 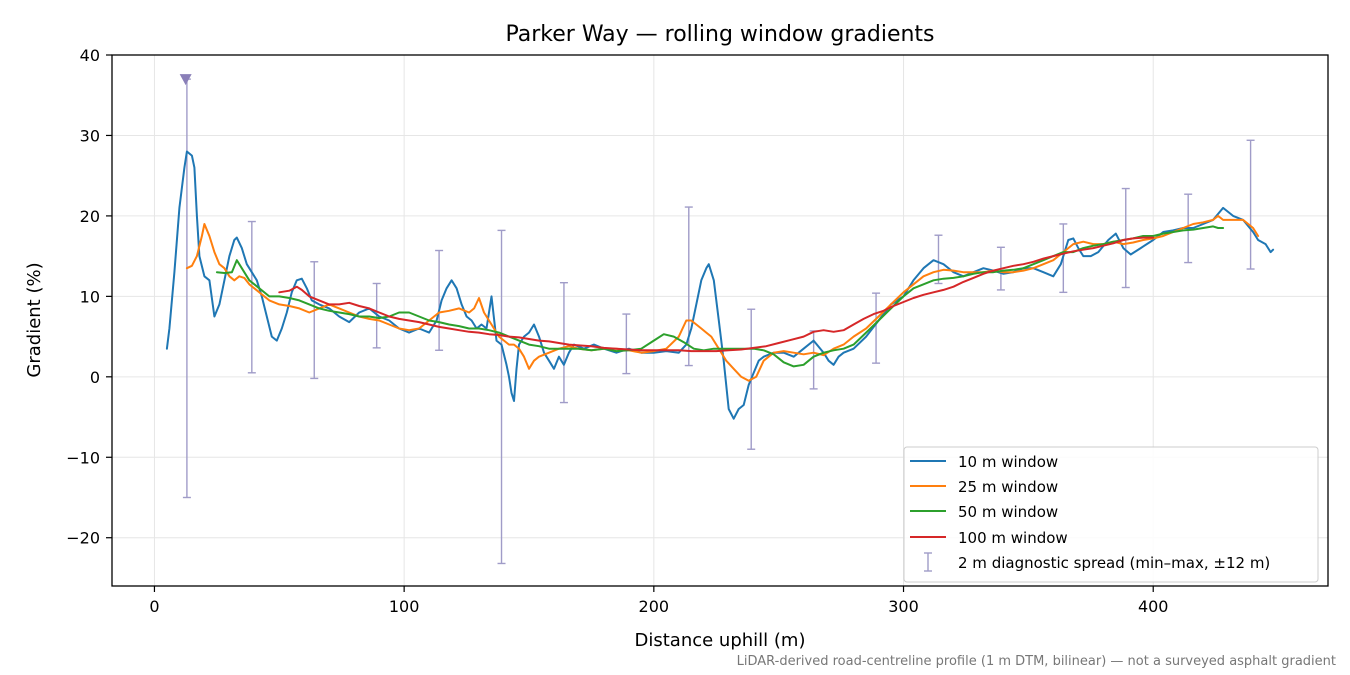 I want to click on x-tick-label: 0, so click(x=154, y=606).